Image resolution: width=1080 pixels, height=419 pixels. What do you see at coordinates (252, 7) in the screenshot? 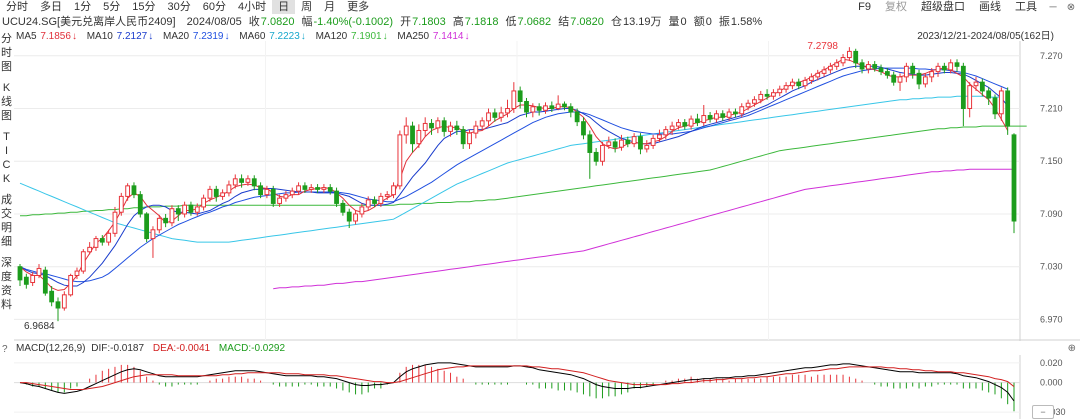
I see `period-tab: 4小时` at bounding box center [252, 7].